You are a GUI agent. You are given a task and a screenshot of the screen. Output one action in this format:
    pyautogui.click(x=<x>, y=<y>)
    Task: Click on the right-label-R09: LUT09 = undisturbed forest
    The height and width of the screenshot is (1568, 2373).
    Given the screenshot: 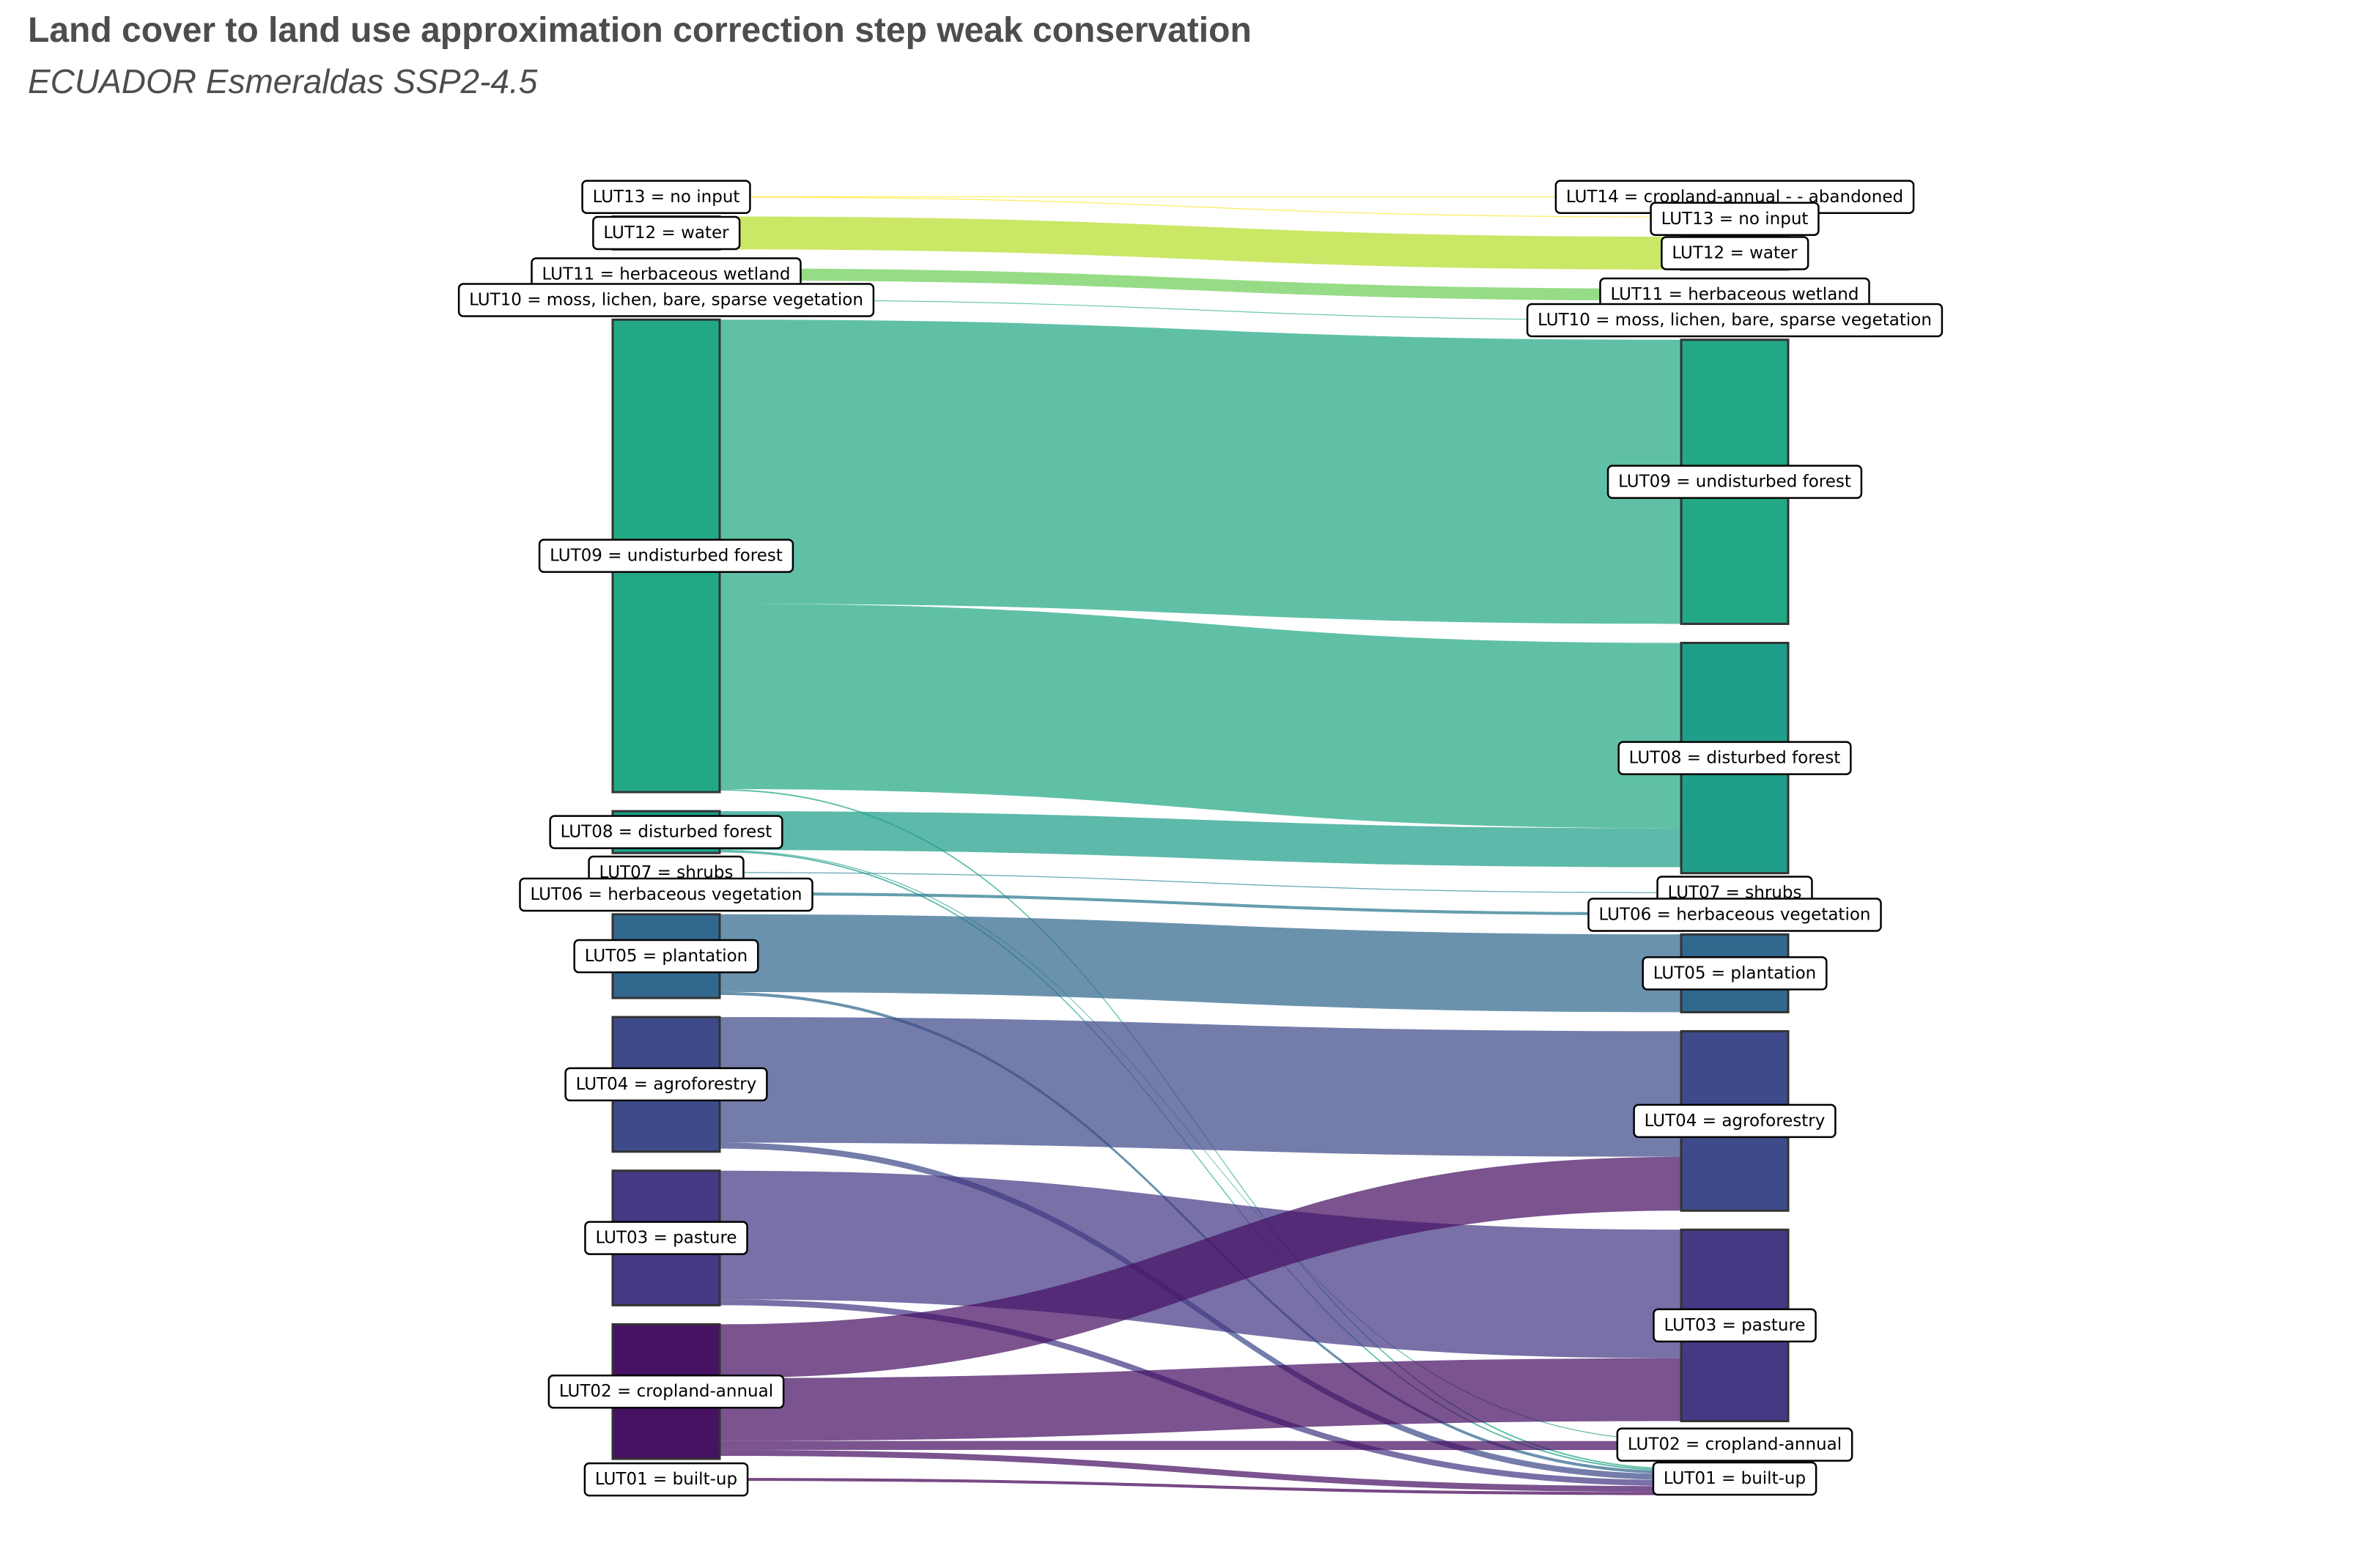 What is the action you would take?
    pyautogui.click(x=1734, y=482)
    